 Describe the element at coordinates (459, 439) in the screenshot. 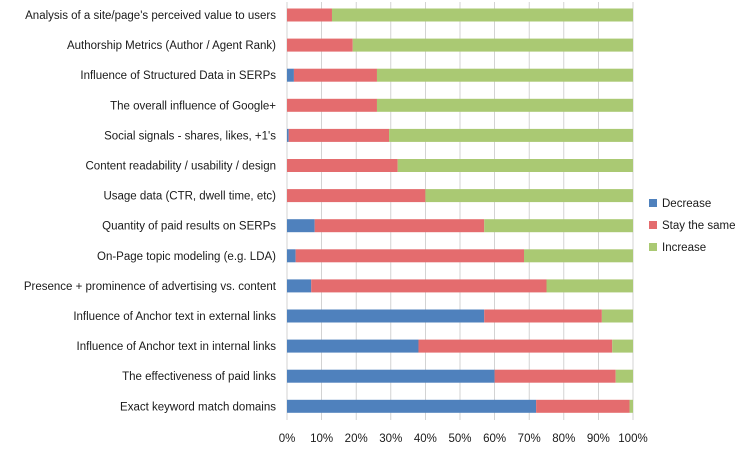

I see `x-tick-label: 50%` at that location.